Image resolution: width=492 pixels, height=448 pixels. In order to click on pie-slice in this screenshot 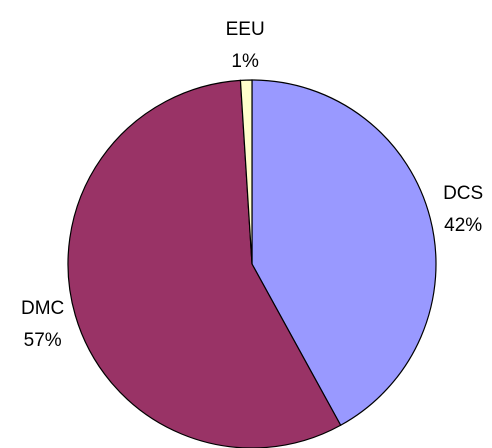, I will do `click(246, 172)`.